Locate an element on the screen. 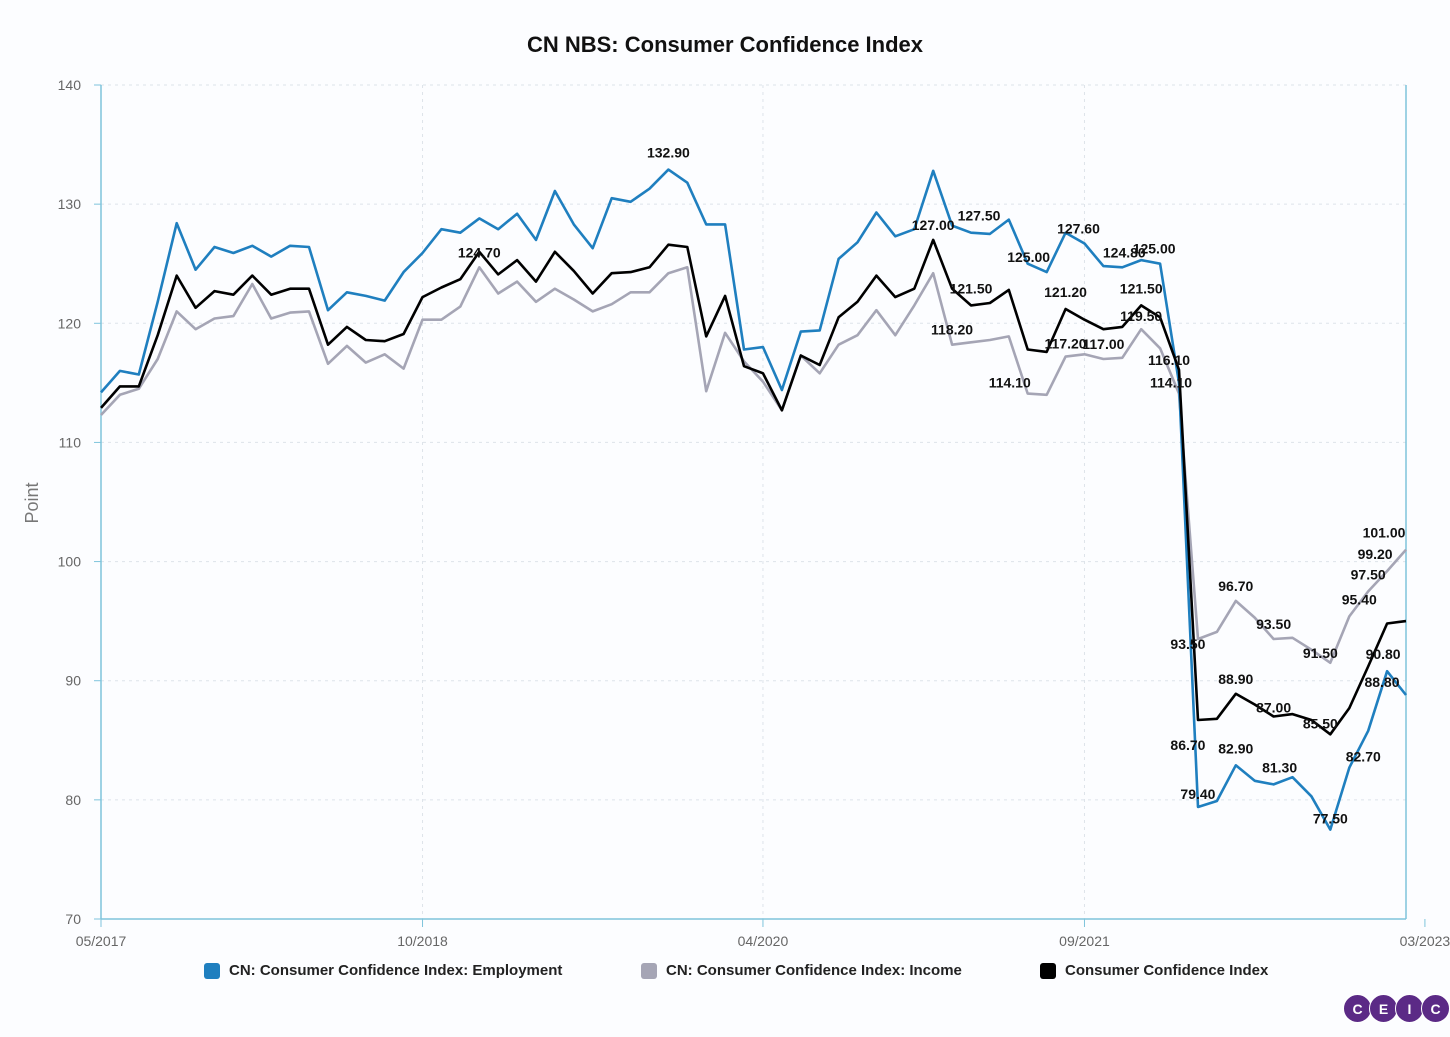  x-tick-label: 04/2020 is located at coordinates (763, 941).